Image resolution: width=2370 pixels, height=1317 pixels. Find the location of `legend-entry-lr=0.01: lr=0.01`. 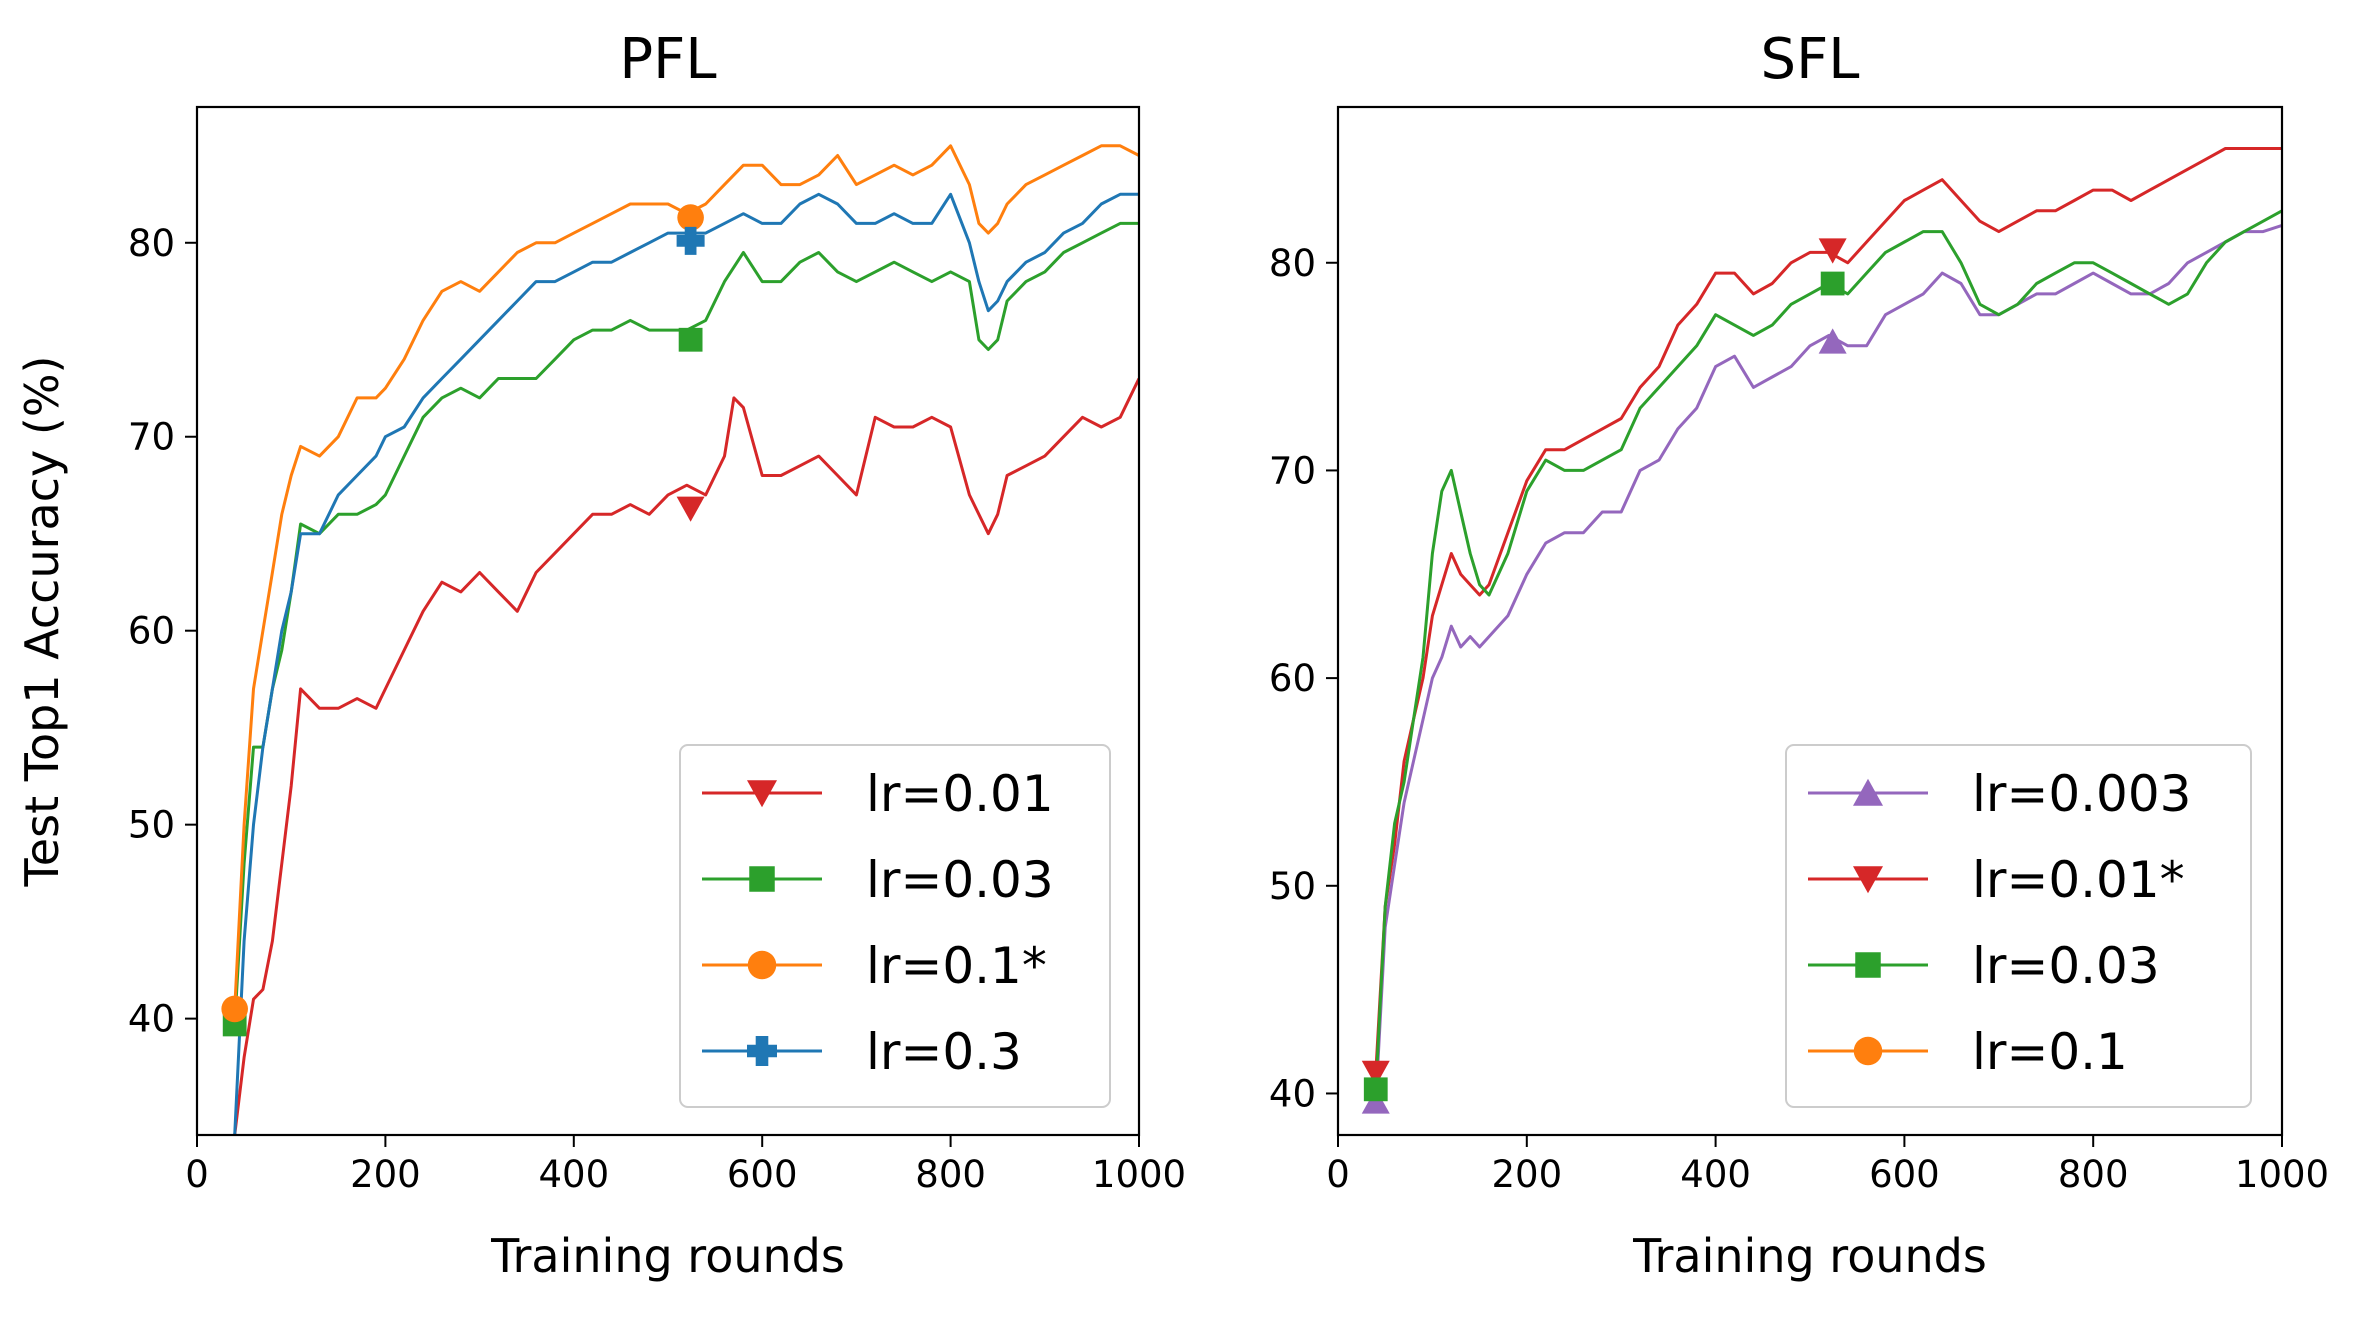

legend-entry-lr=0.01: lr=0.01 is located at coordinates (878, 794).